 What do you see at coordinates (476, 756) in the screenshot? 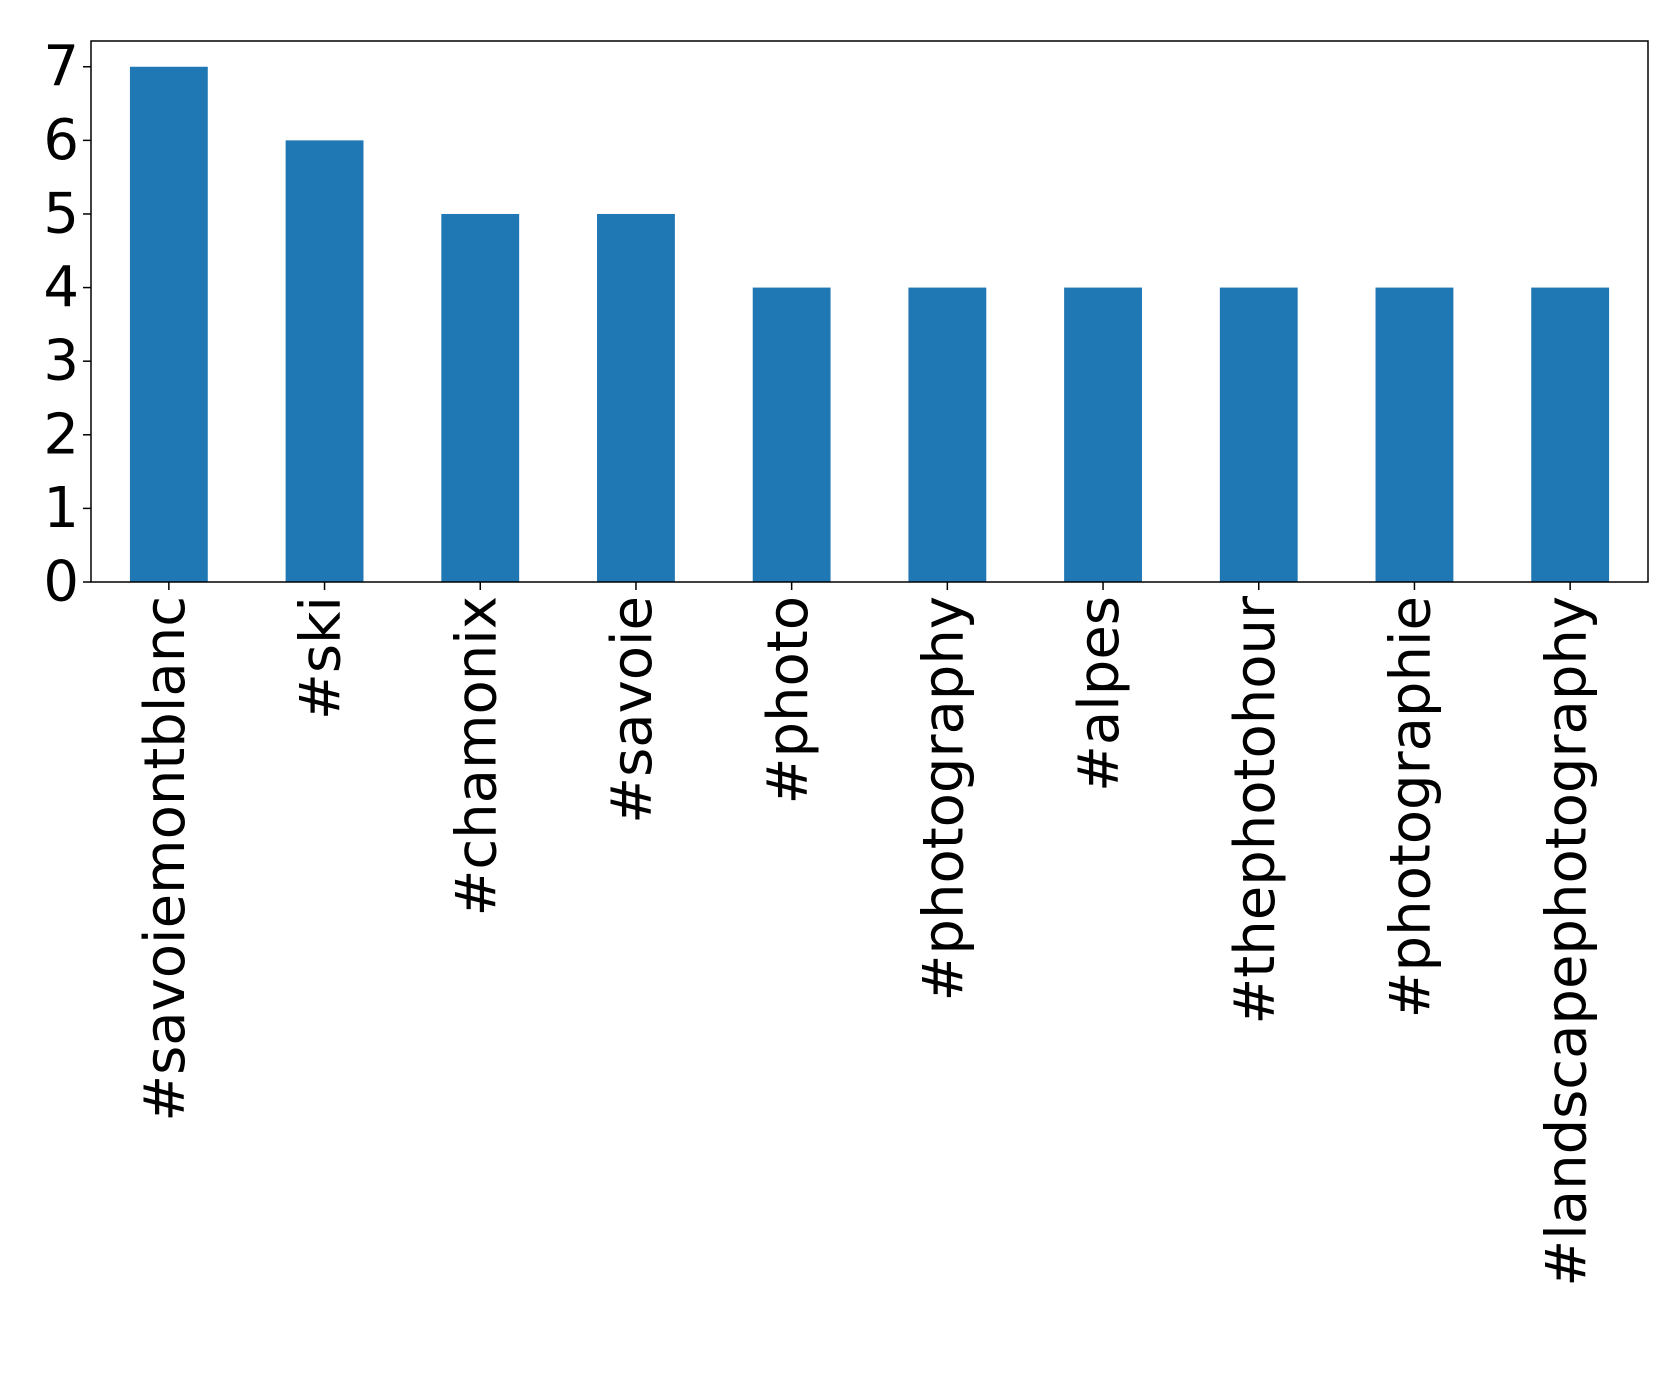
I see `x-tick-label: #chamonix` at bounding box center [476, 756].